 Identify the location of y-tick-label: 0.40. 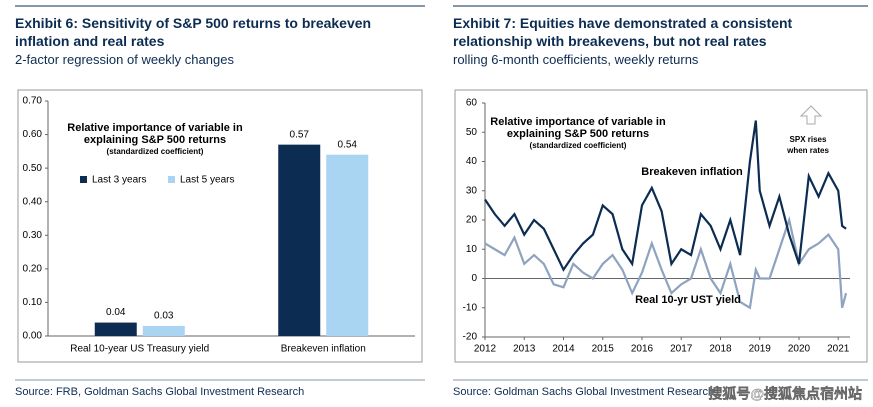
(33, 201).